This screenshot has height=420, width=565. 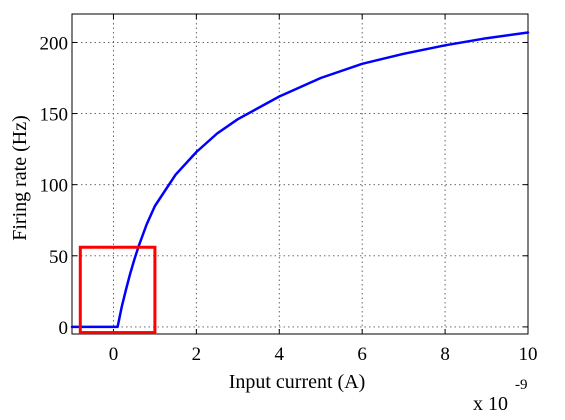 What do you see at coordinates (490, 404) in the screenshot?
I see `x-axis-multiplier: x 10` at bounding box center [490, 404].